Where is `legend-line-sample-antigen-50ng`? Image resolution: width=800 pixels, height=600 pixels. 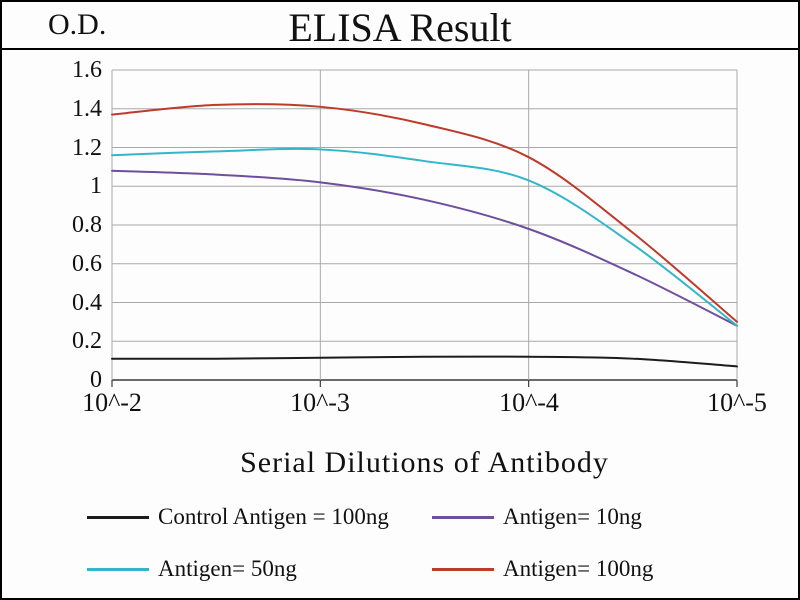
legend-line-sample-antigen-50ng is located at coordinates (118, 569).